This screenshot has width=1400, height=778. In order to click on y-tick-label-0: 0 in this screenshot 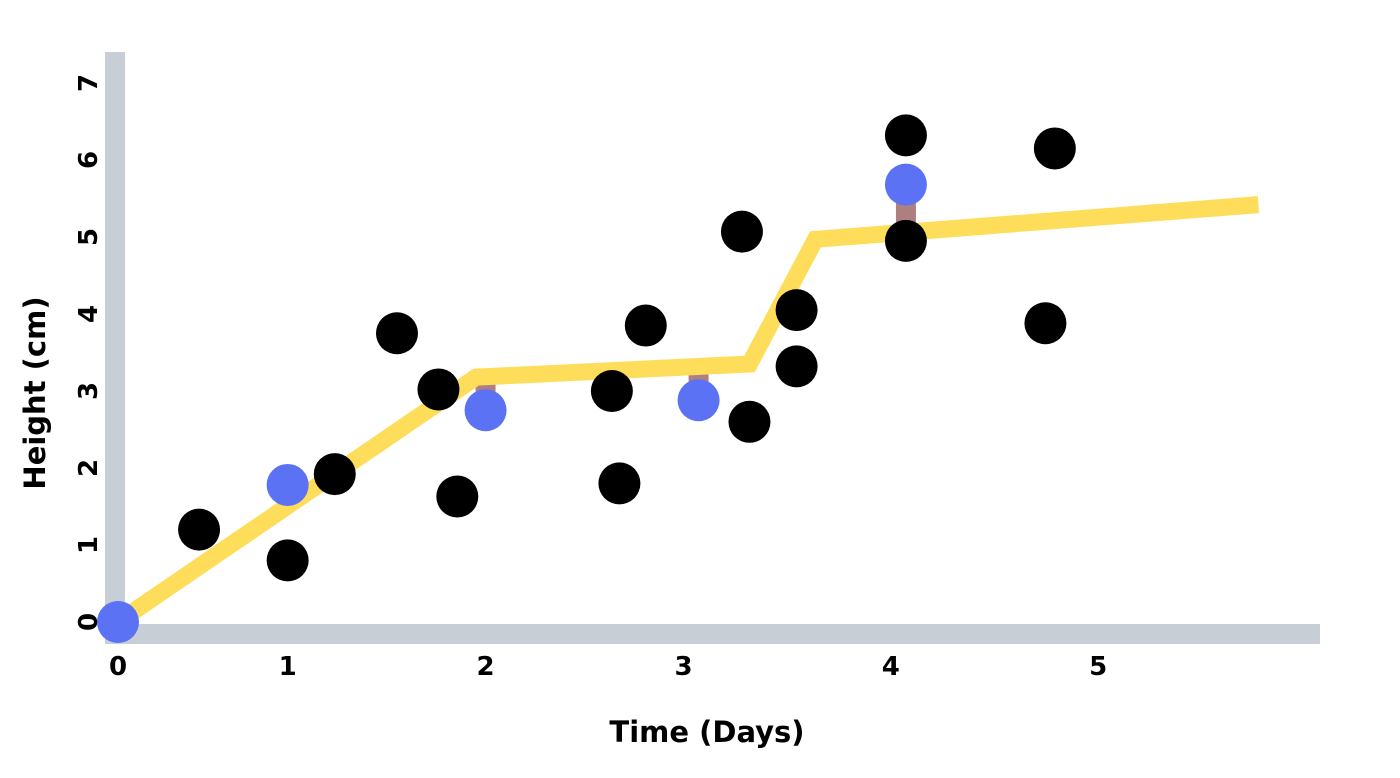, I will do `click(89, 622)`.